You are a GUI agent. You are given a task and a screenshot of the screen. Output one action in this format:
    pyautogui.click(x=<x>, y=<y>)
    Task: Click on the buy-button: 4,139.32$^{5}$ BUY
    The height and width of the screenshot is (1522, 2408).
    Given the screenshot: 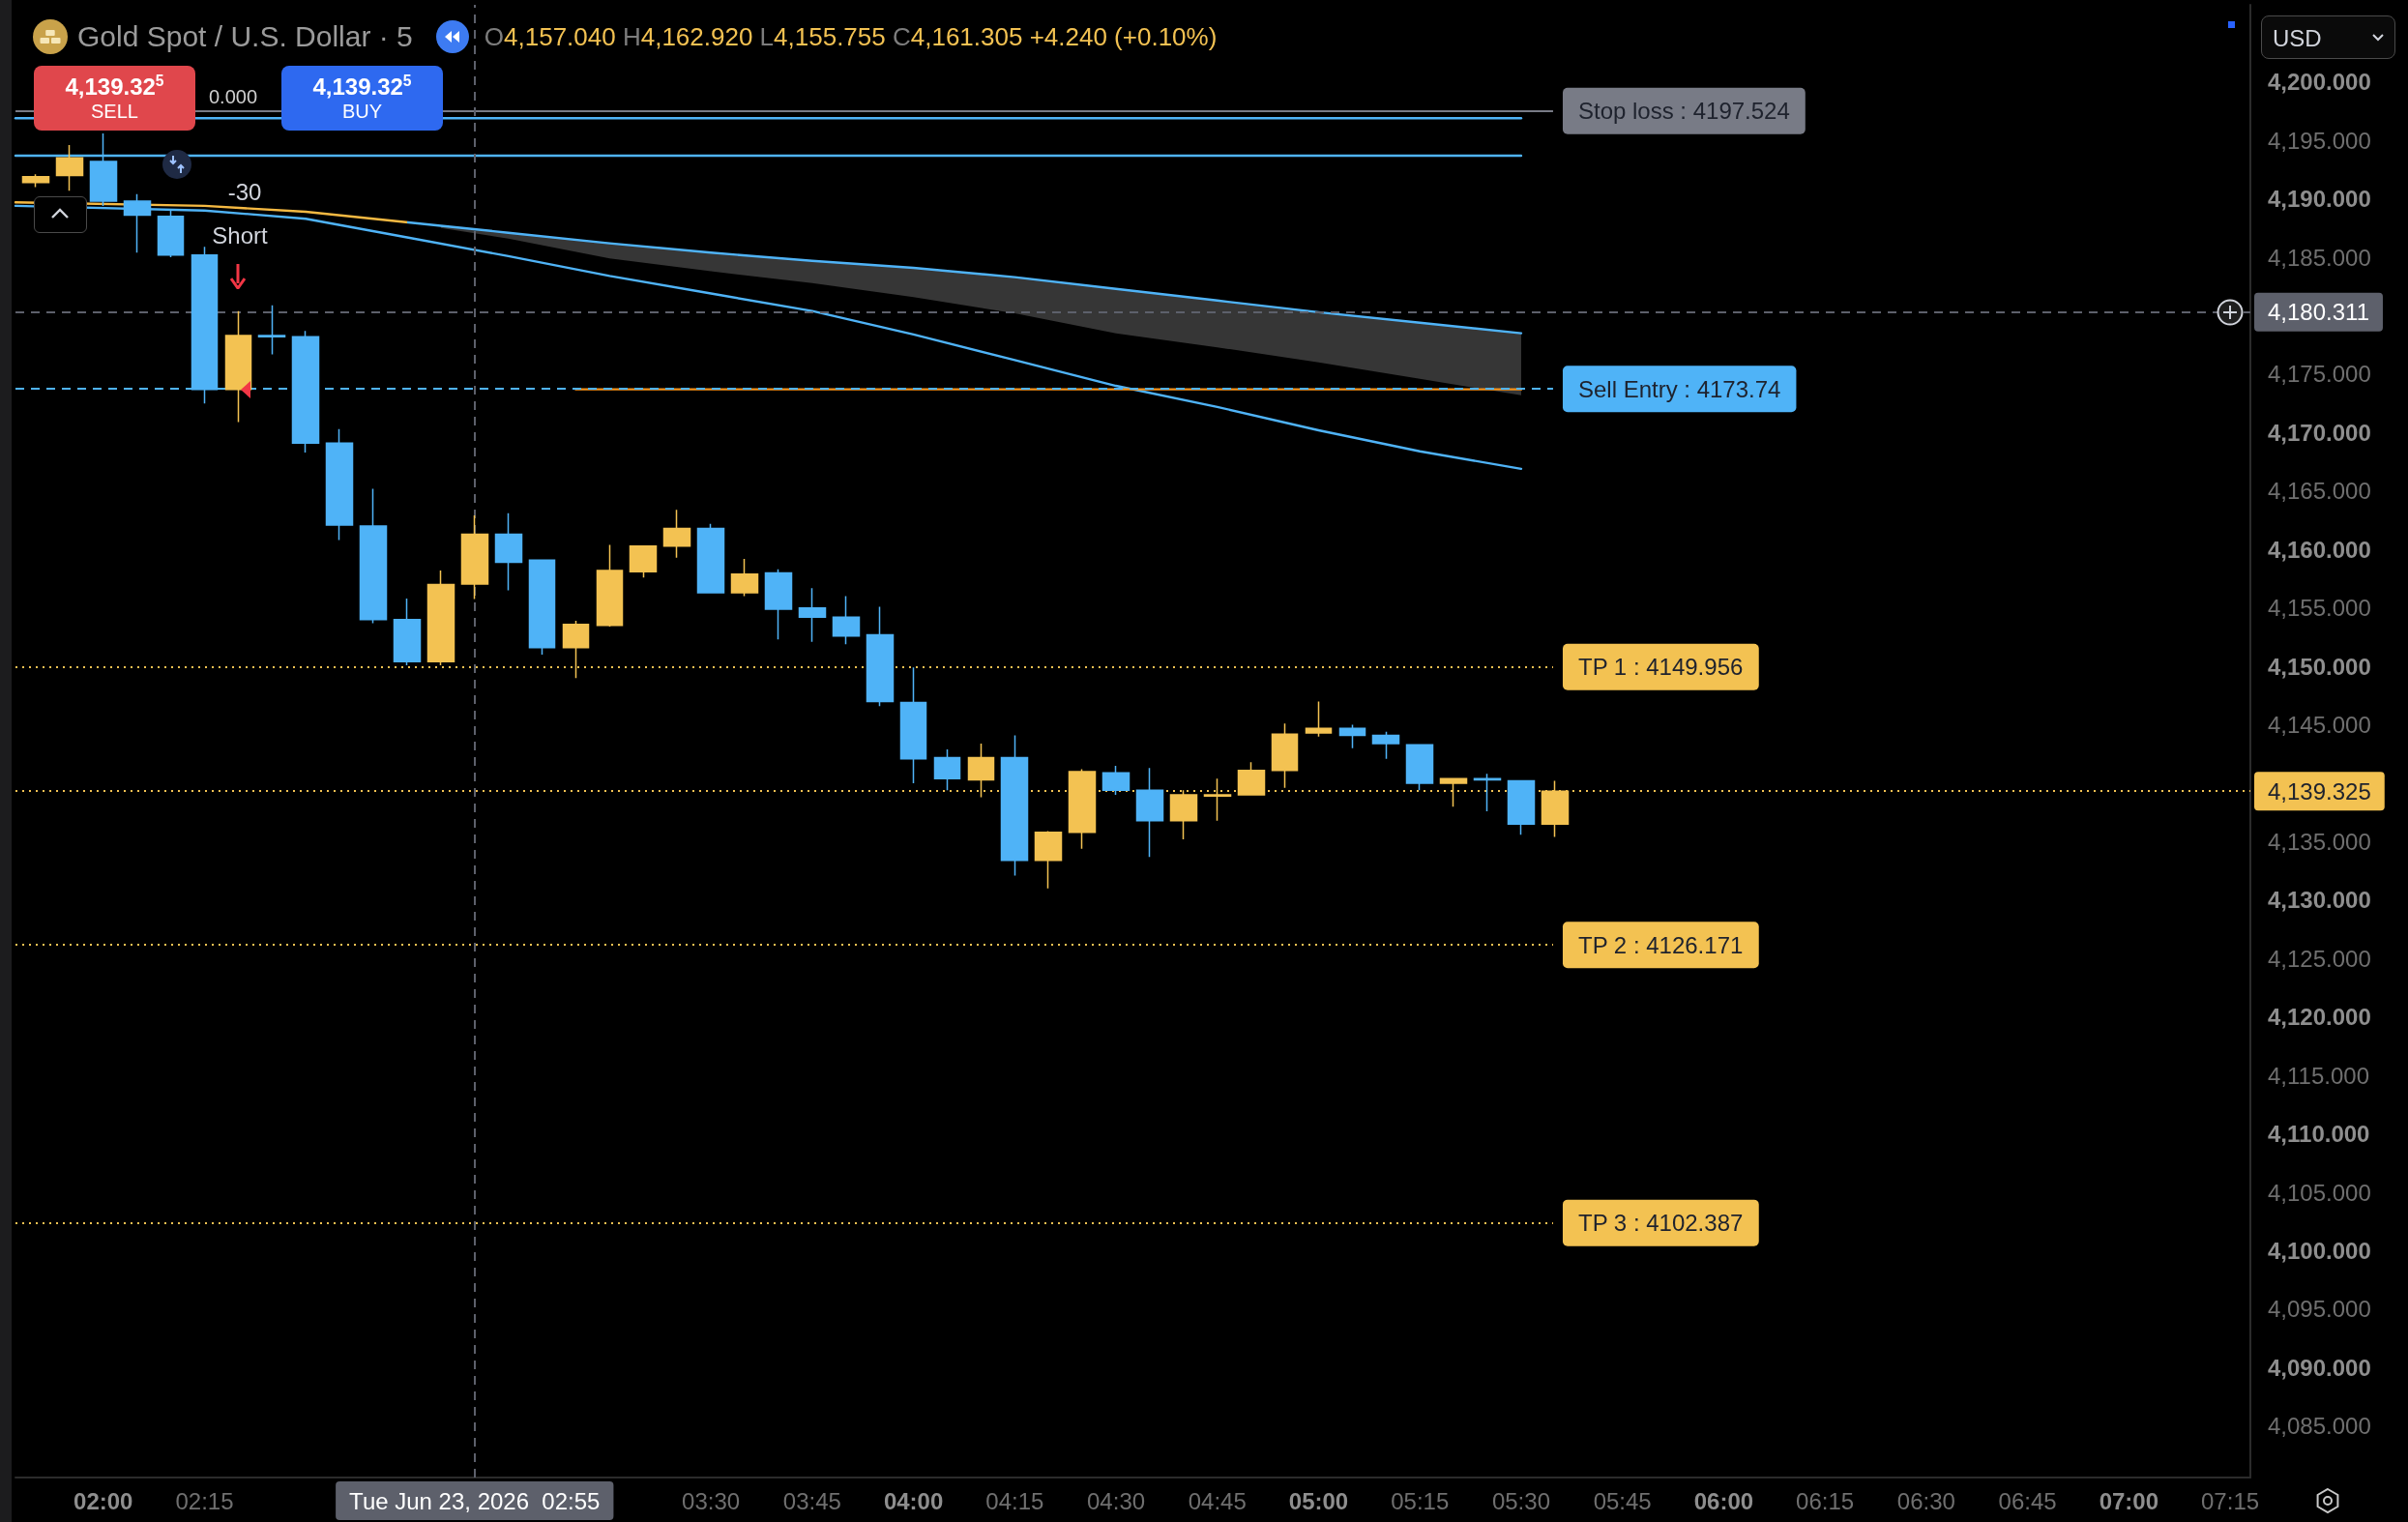 What is the action you would take?
    pyautogui.click(x=362, y=98)
    